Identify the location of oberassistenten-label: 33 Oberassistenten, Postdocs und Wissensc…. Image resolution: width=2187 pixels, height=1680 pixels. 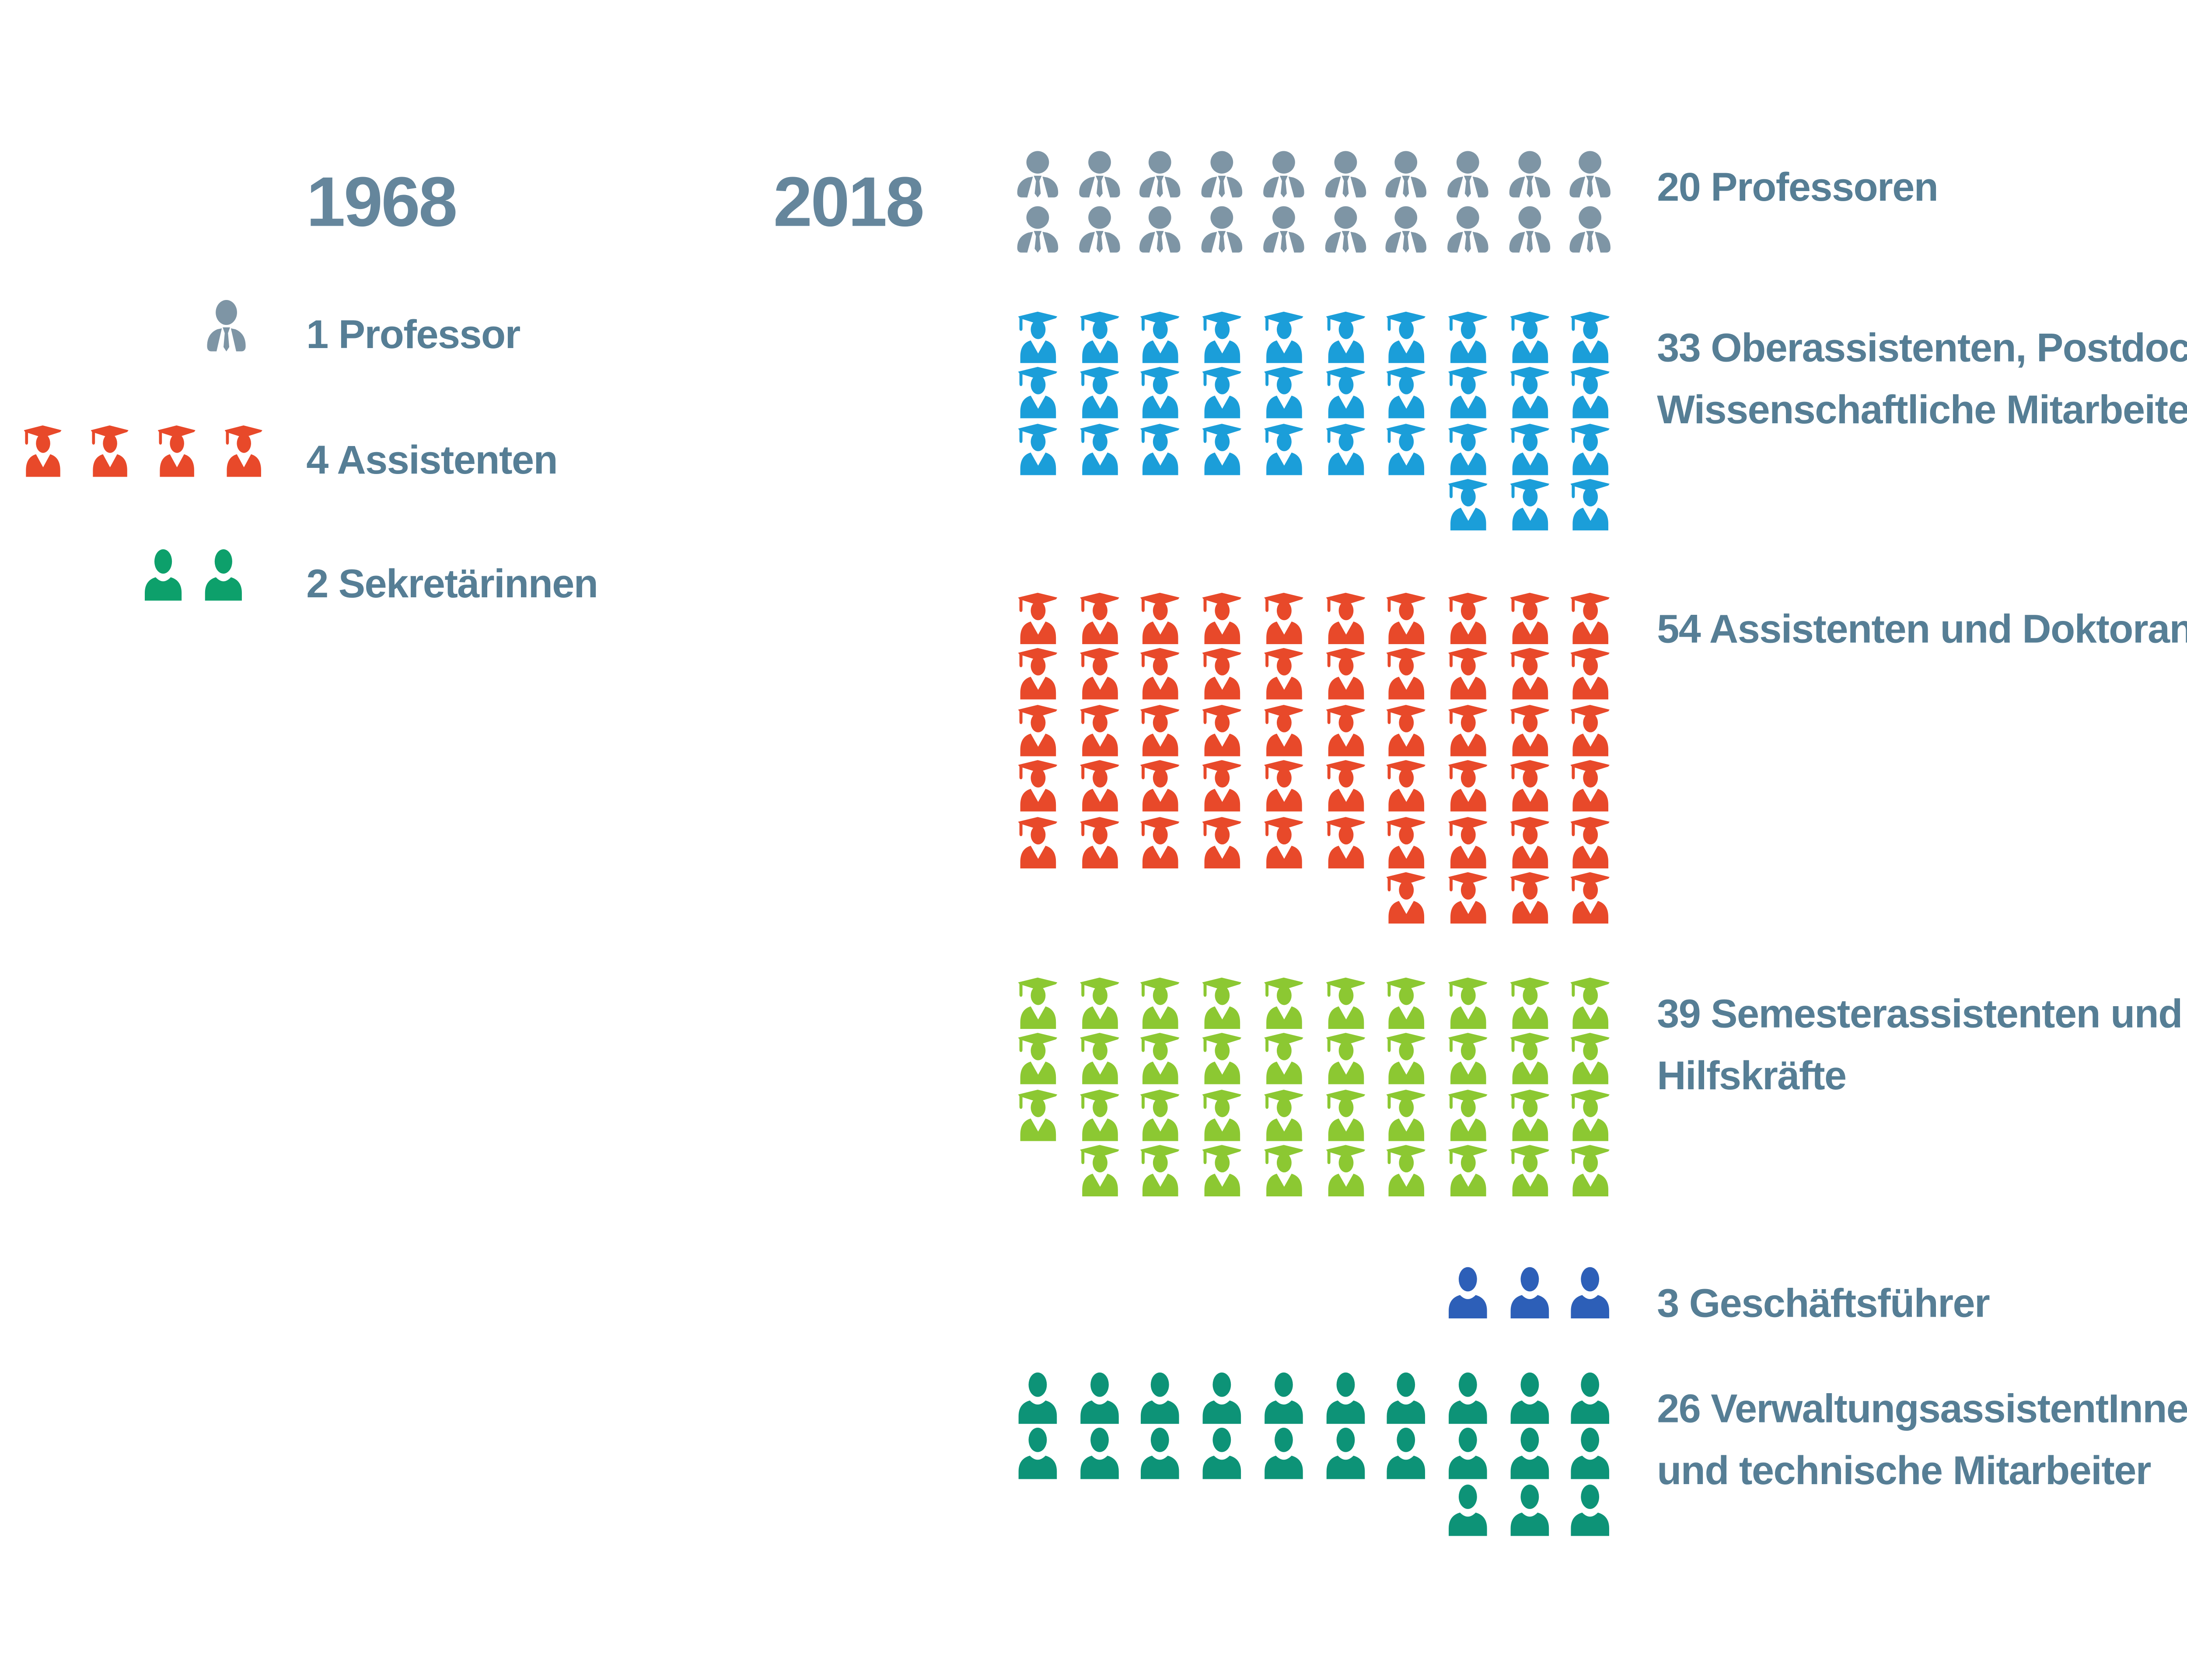
(1922, 380).